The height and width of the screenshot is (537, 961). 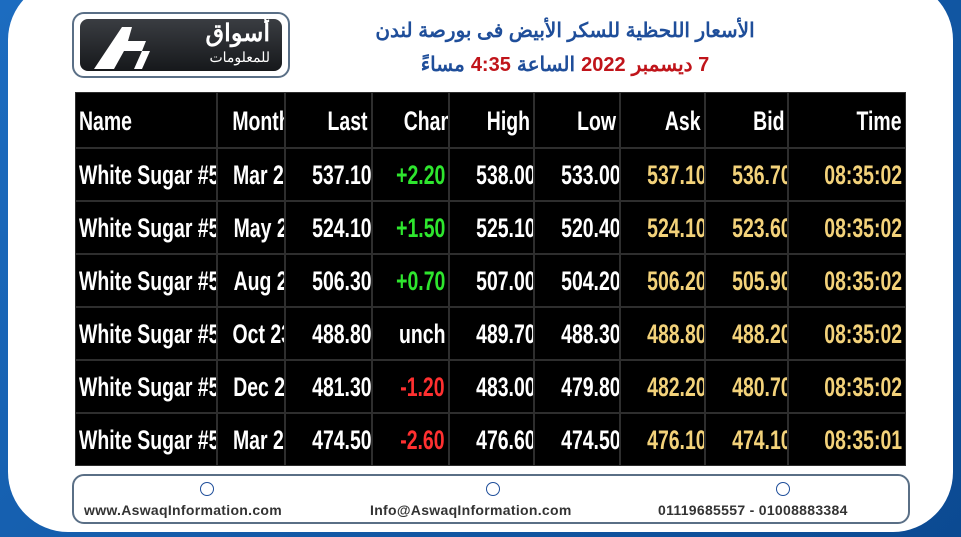 What do you see at coordinates (596, 121) in the screenshot?
I see `column-header-text: Low` at bounding box center [596, 121].